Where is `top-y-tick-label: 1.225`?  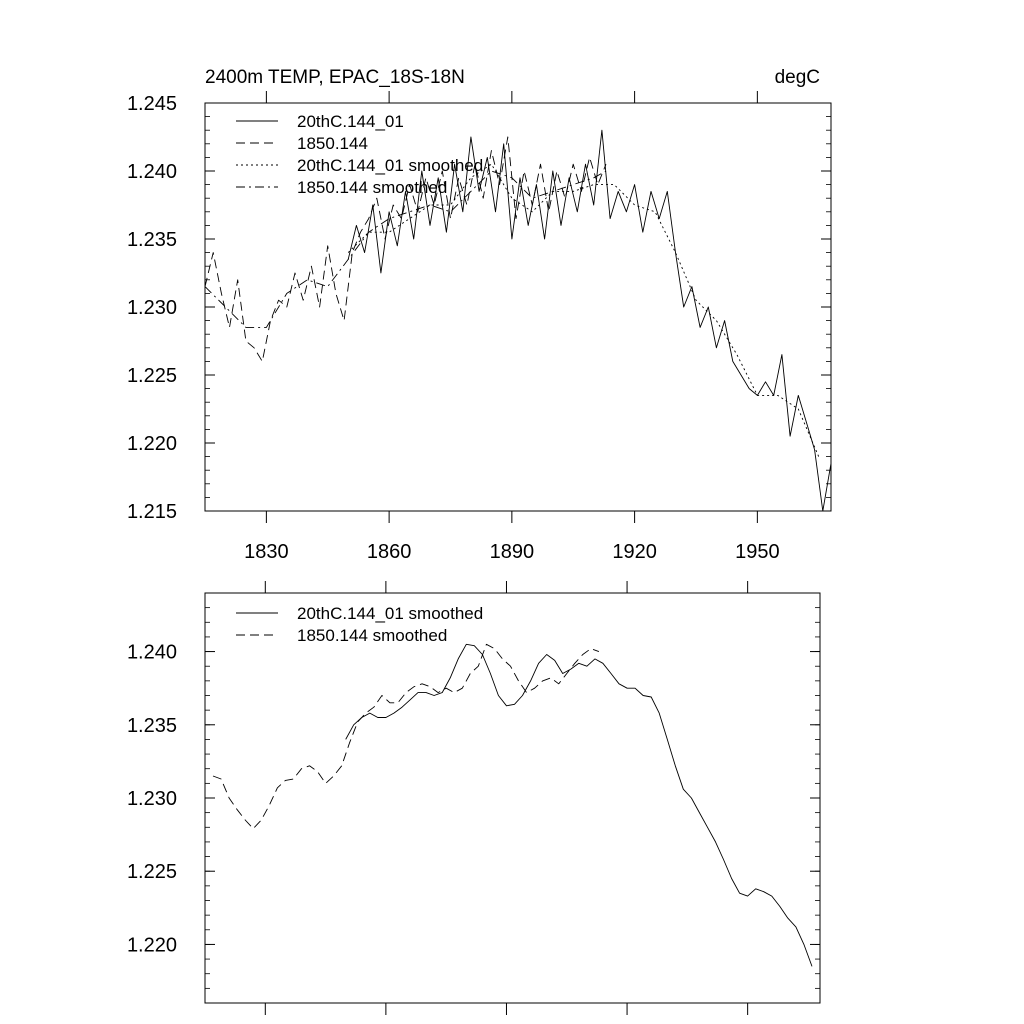
top-y-tick-label: 1.225 is located at coordinates (152, 376).